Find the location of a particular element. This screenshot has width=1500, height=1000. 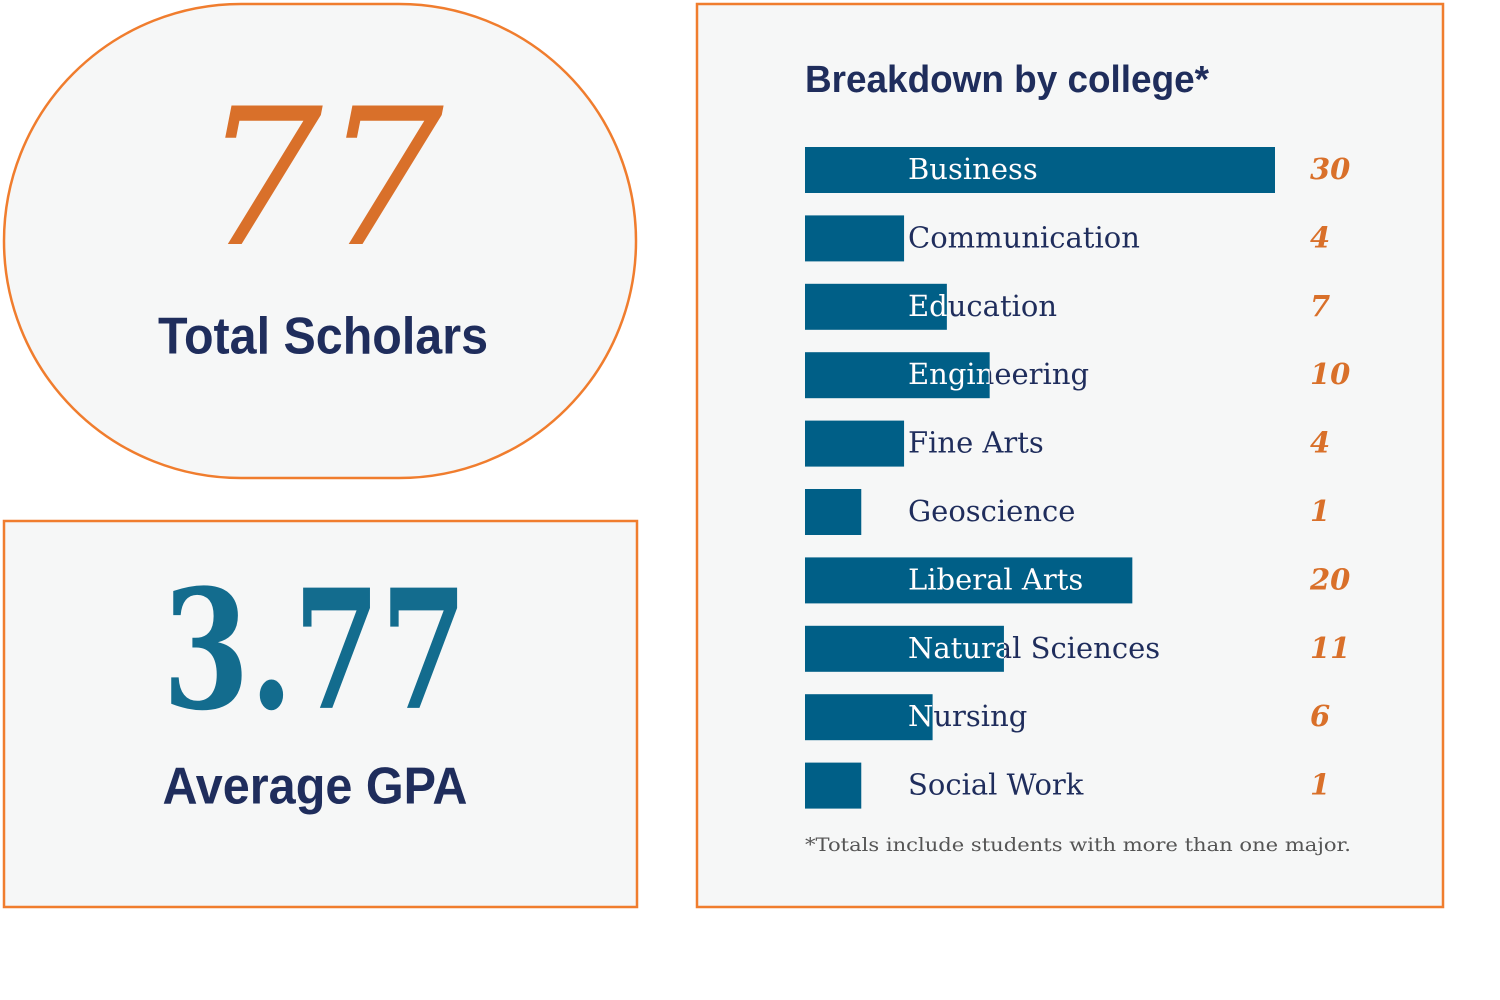

total-scholars-label: Total Scholars is located at coordinates (323, 337).